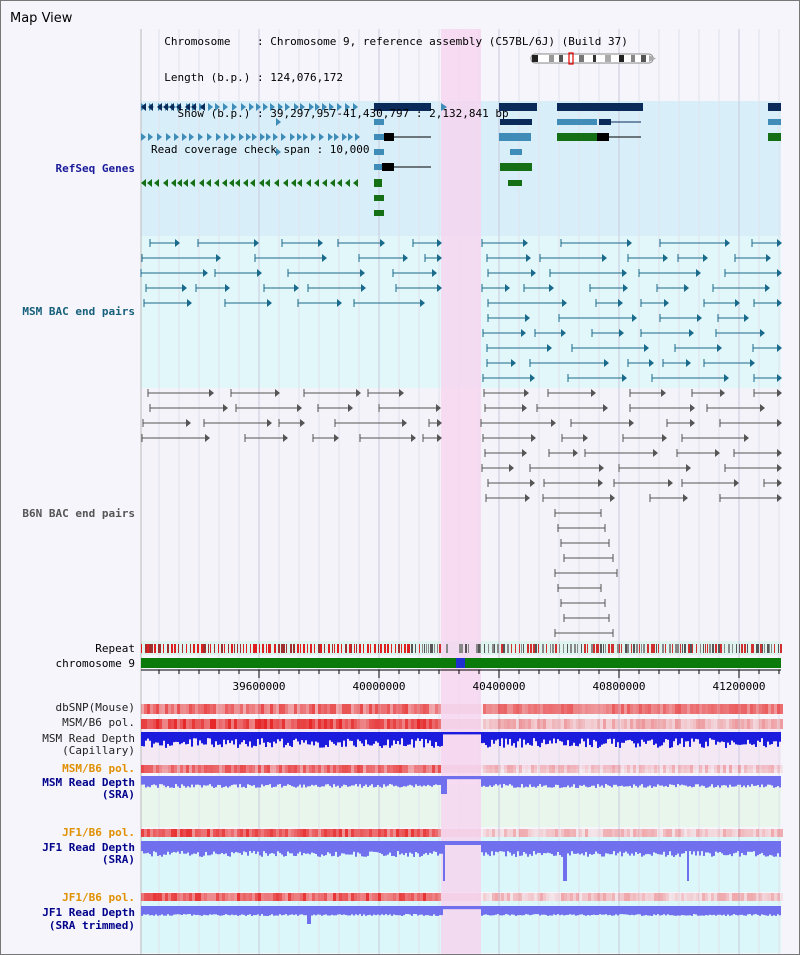 The width and height of the screenshot is (800, 955). What do you see at coordinates (115, 648) in the screenshot?
I see `repeat-label: Repeat` at bounding box center [115, 648].